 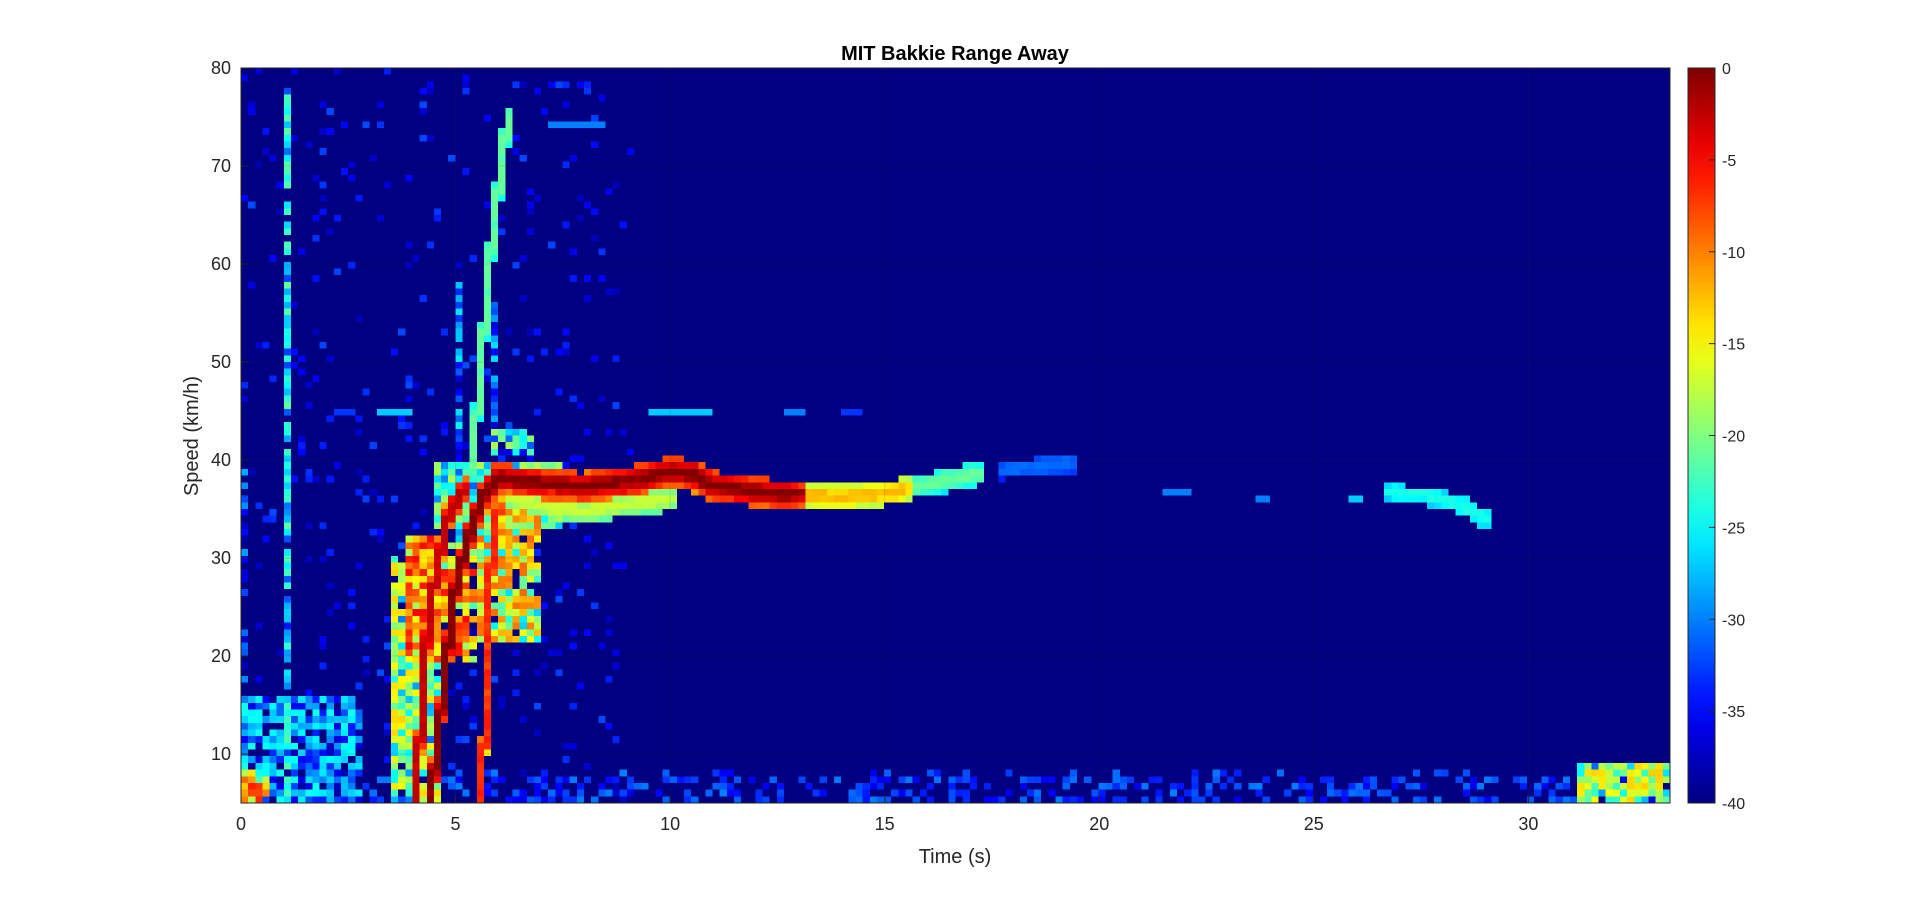 I want to click on x-axis: 0 5 10 15 20 25 30, so click(x=887, y=814).